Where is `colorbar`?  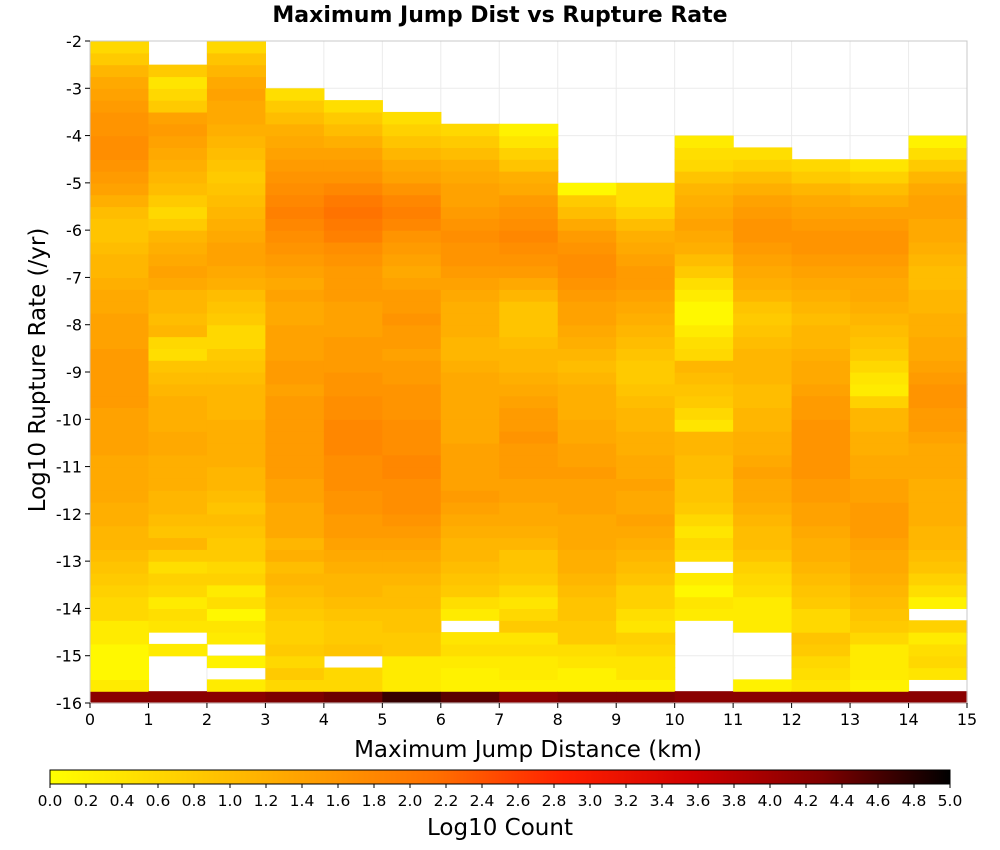
colorbar is located at coordinates (500, 777).